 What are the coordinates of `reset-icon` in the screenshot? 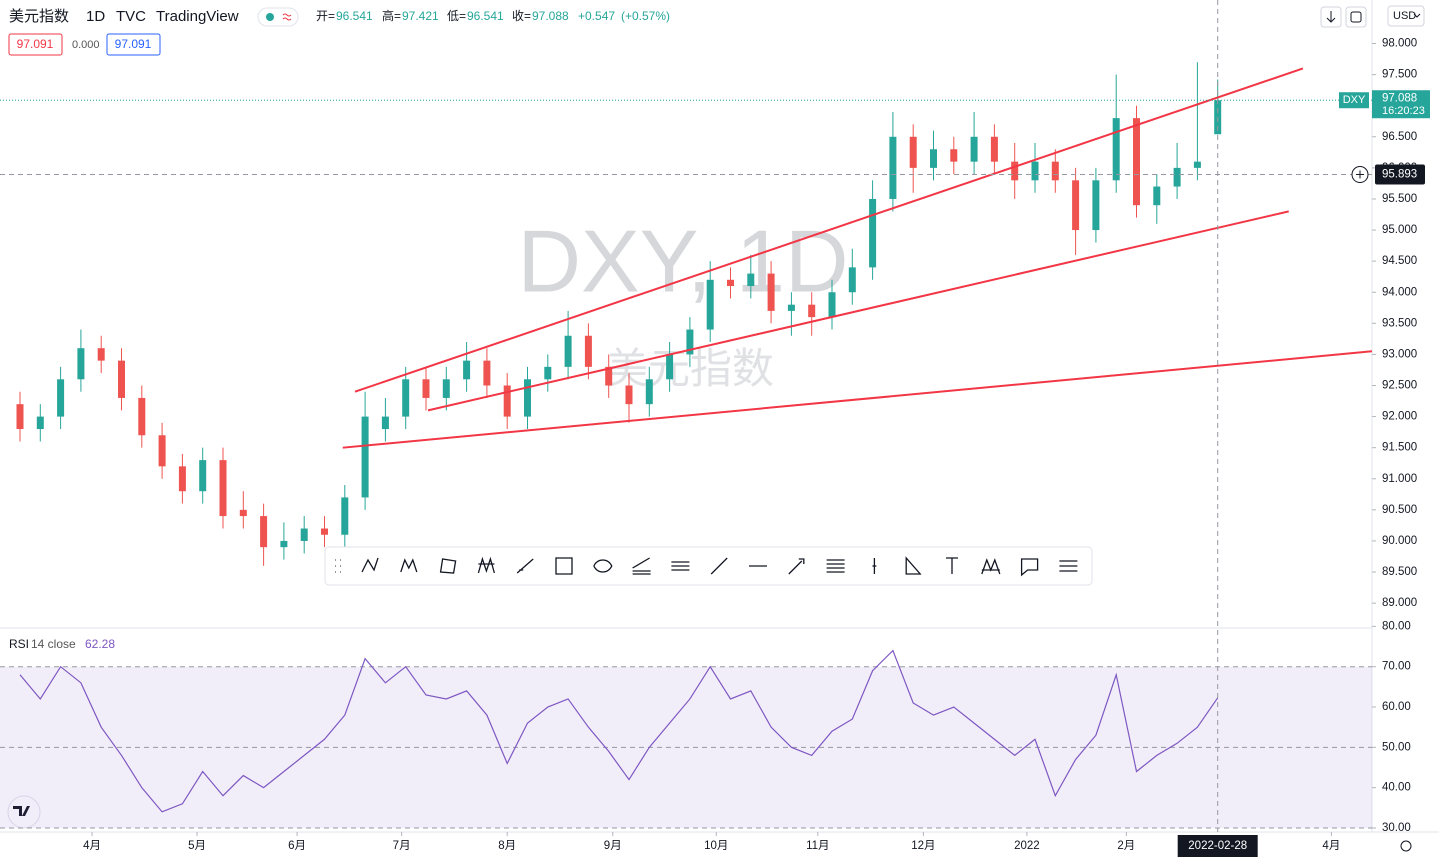 It's located at (1356, 17).